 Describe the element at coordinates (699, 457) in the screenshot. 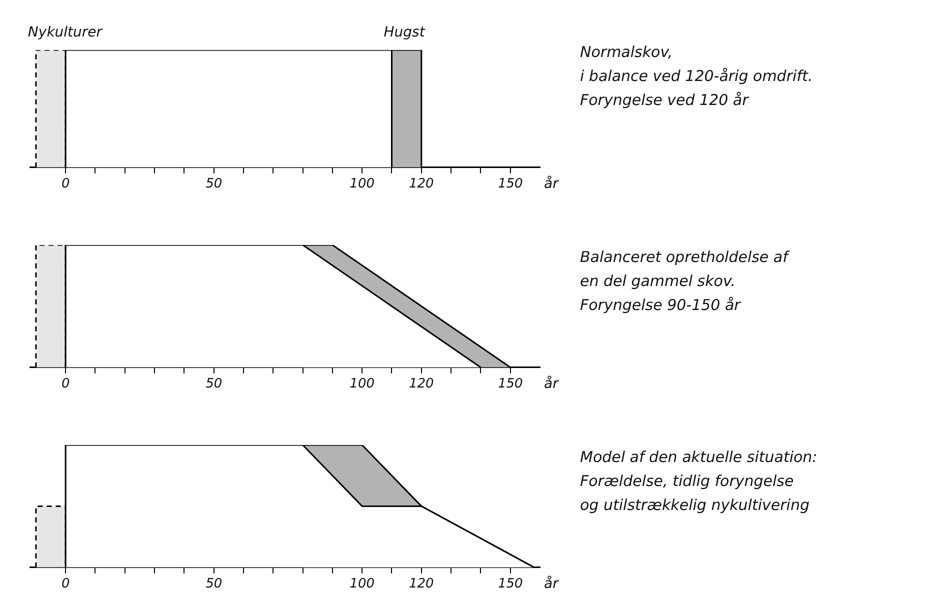

I see `text: Model af den aktuelle situation:` at that location.